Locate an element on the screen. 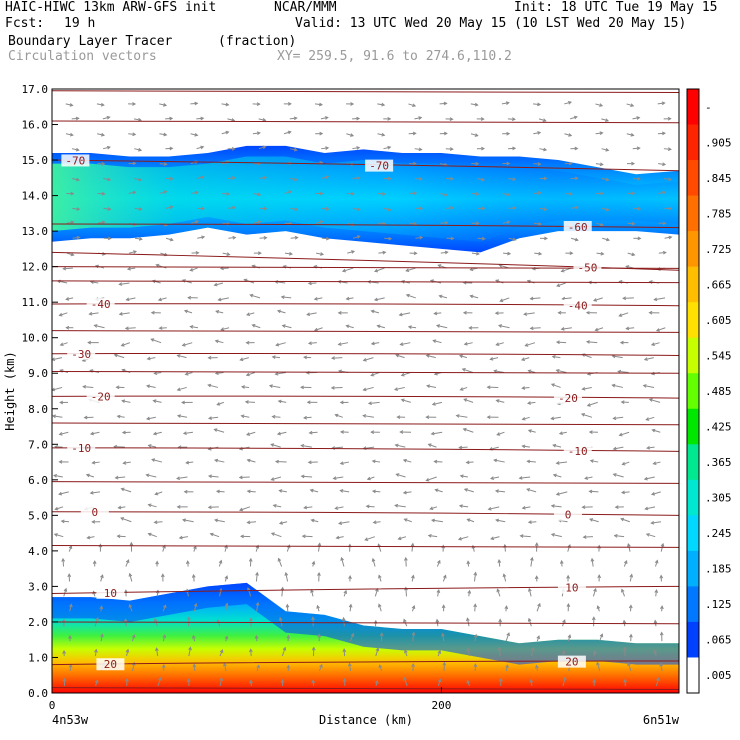 The image size is (740, 740). contour-label: 0 is located at coordinates (95, 512).